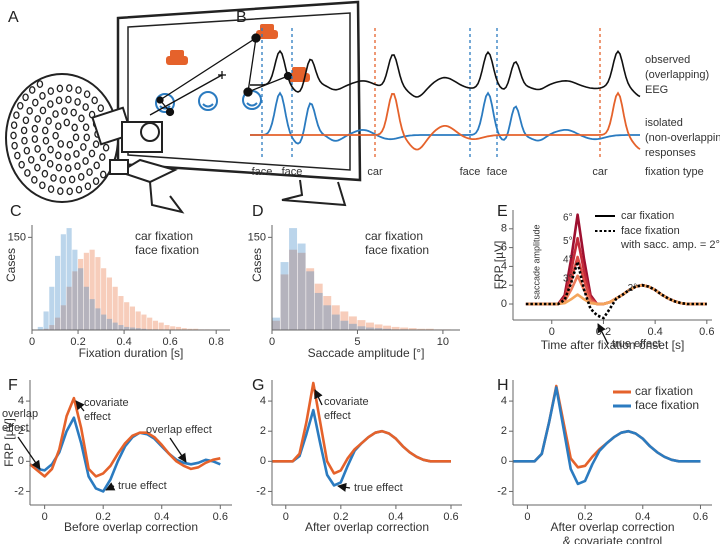  Describe the element at coordinates (263, 401) in the screenshot. I see `y-tick-label: 4` at that location.